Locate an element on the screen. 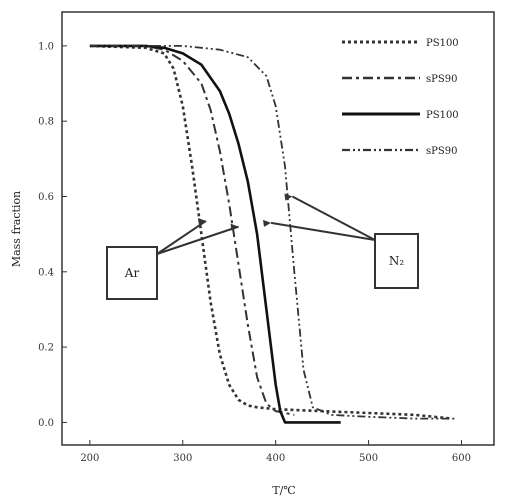 The image size is (507, 504). annotation-box-ar is located at coordinates (132, 273).